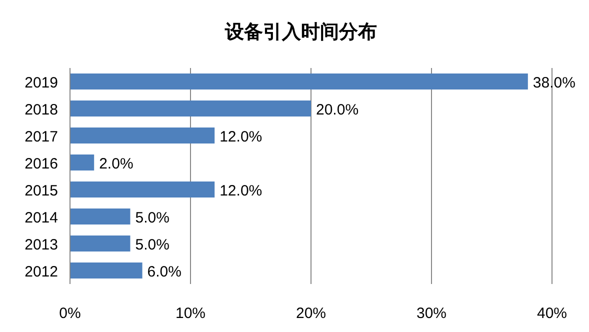 Image resolution: width=589 pixels, height=332 pixels. I want to click on x-tick-label: 10%, so click(190, 313).